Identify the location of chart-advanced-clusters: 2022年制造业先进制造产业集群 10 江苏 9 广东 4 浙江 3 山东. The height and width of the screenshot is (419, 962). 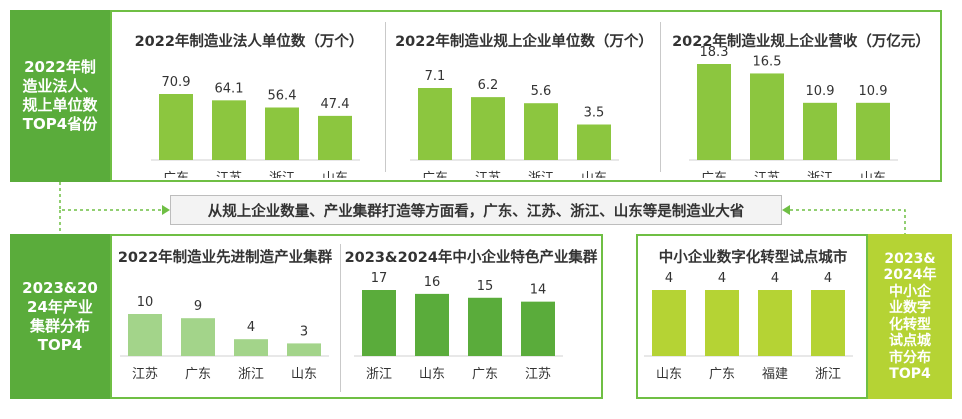
(225, 316).